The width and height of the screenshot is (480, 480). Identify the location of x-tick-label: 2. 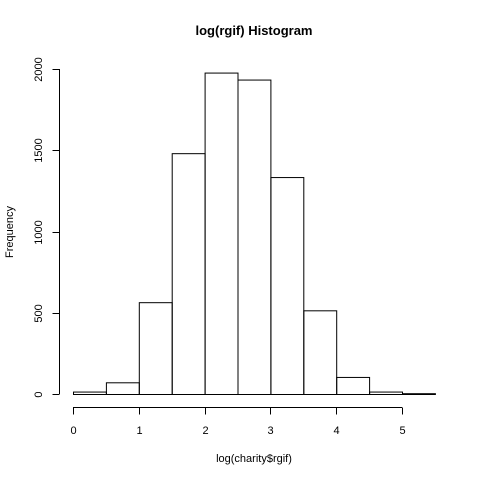
(205, 431).